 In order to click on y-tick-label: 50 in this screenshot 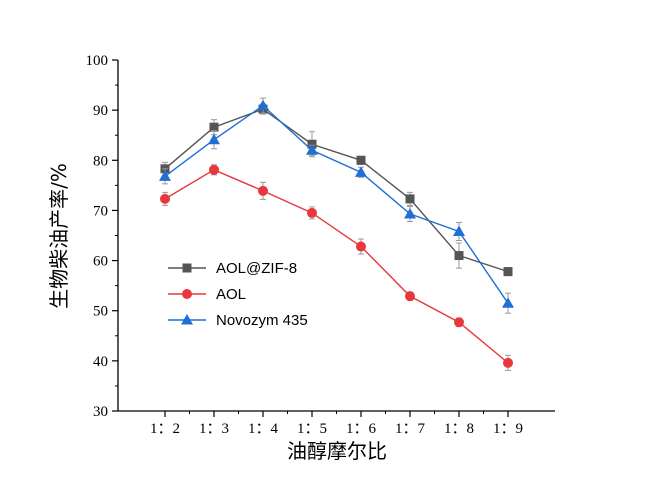, I will do `click(100, 312)`.